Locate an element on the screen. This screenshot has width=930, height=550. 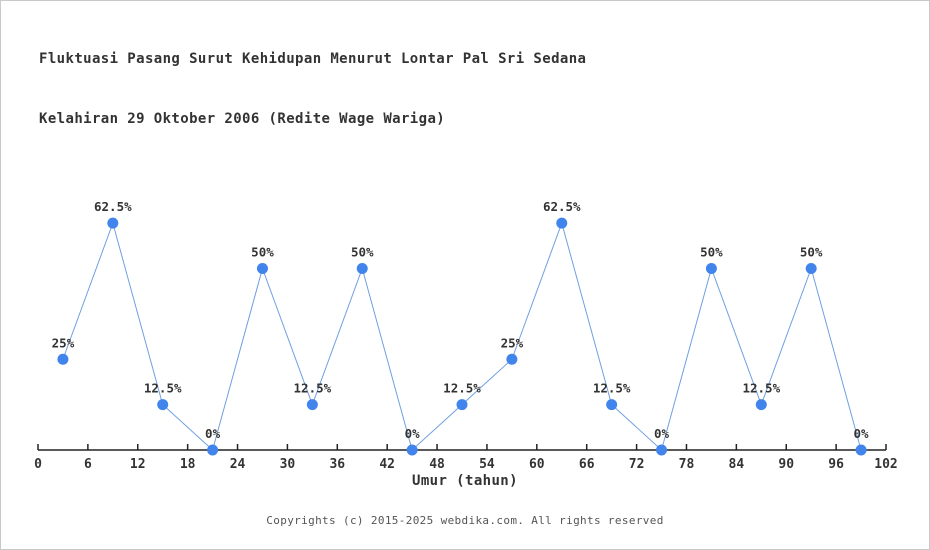
x-axis-tick-label: 48 is located at coordinates (437, 464).